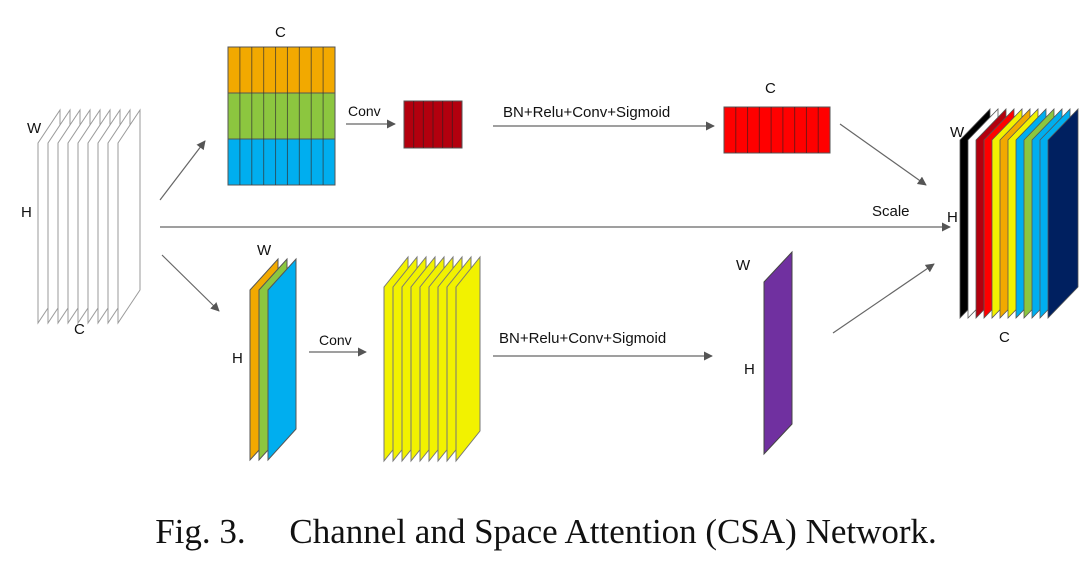 This screenshot has height=578, width=1092. What do you see at coordinates (749, 369) in the screenshot?
I see `space-weight-h-label: H` at bounding box center [749, 369].